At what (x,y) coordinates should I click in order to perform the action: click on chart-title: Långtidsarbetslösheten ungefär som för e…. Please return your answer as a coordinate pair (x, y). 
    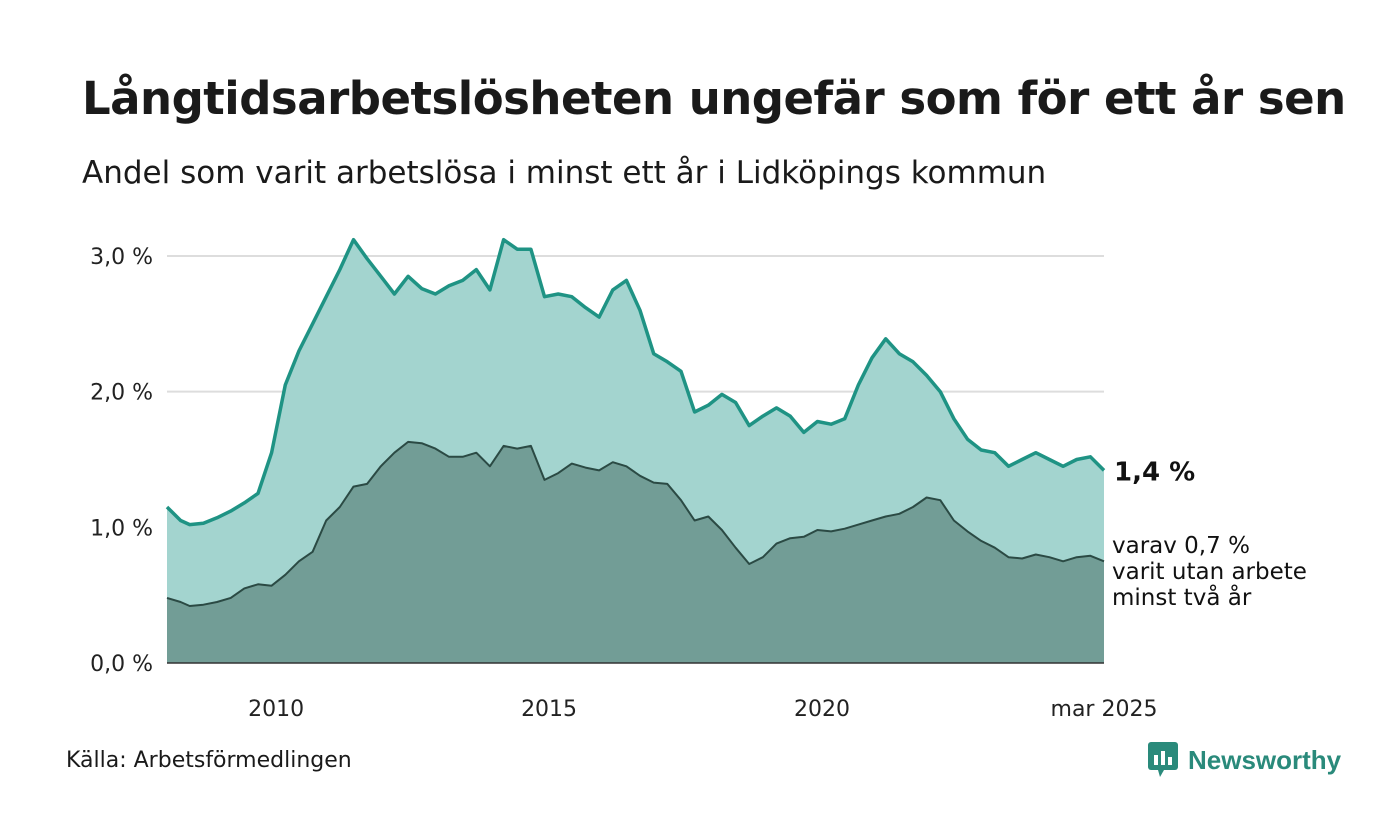
    Looking at the image, I should click on (714, 98).